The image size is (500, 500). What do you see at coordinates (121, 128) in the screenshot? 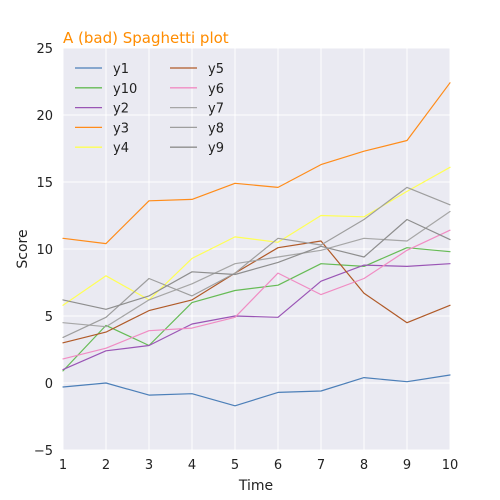
I see `legend-label-y3: y3` at bounding box center [121, 128].